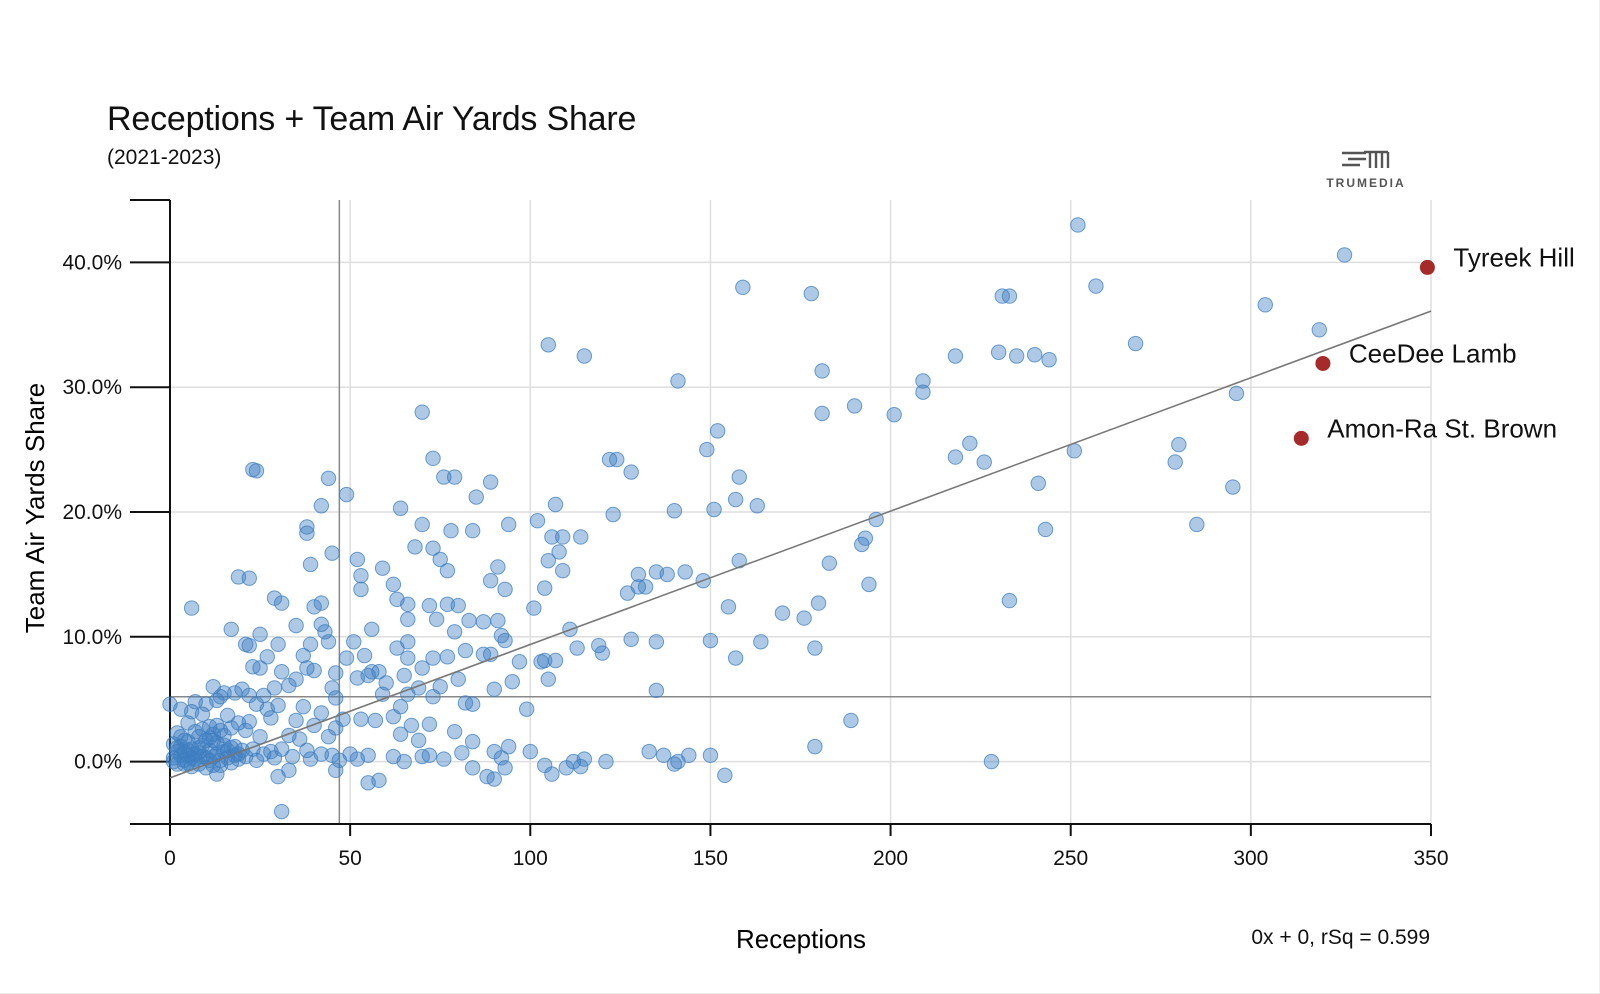 Image resolution: width=1600 pixels, height=994 pixels. Describe the element at coordinates (801, 939) in the screenshot. I see `x-axis-label: Receptions` at that location.